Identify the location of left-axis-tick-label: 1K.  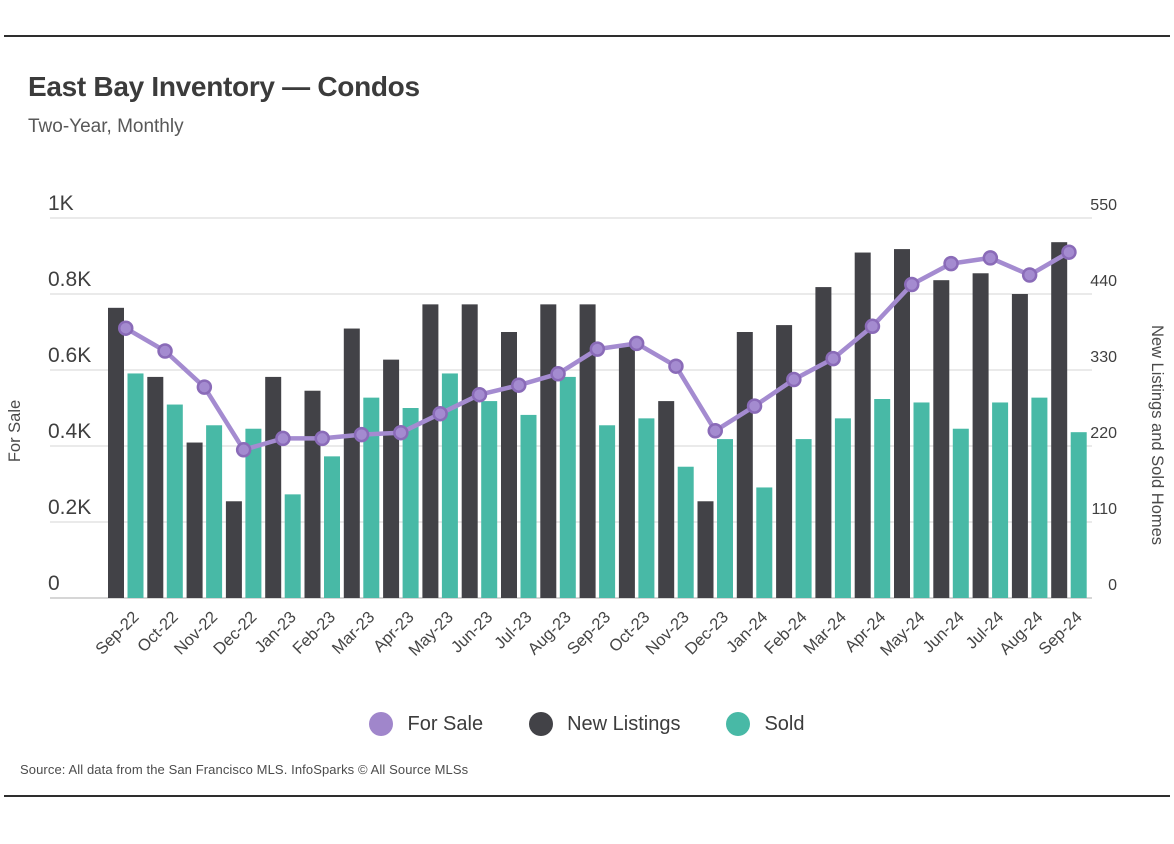
(61, 203).